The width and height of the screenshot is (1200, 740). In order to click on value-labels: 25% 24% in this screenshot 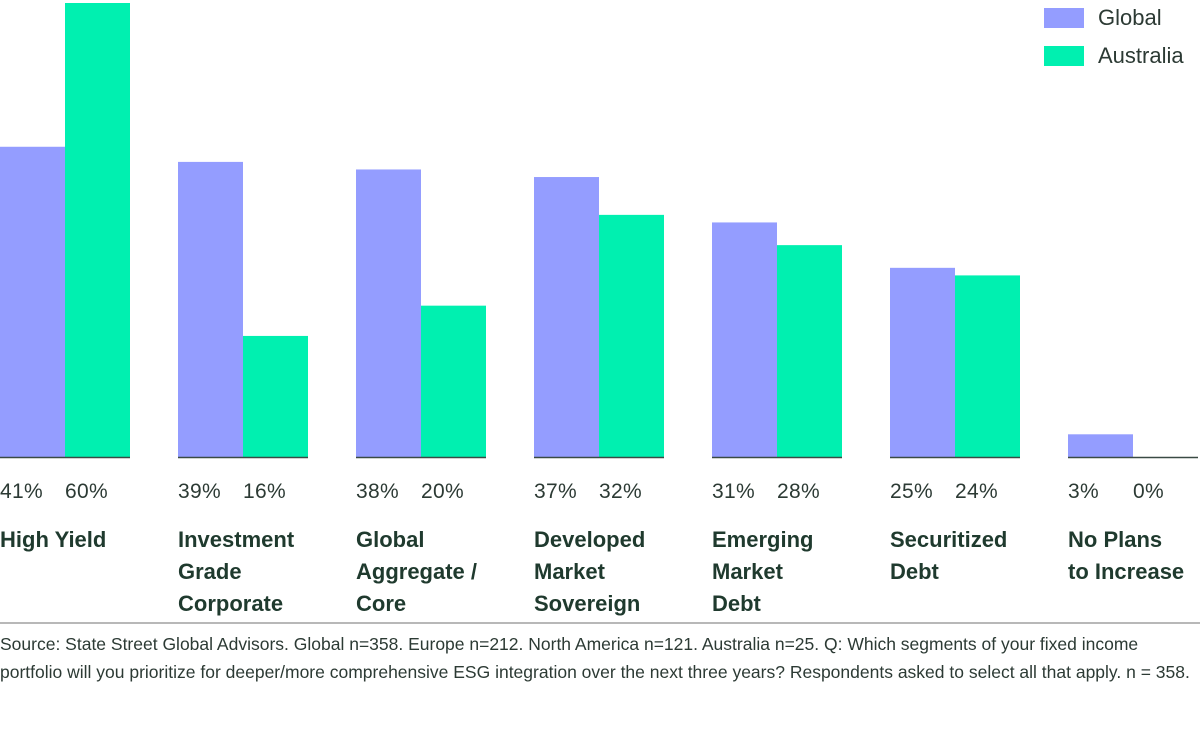, I will do `click(979, 494)`.